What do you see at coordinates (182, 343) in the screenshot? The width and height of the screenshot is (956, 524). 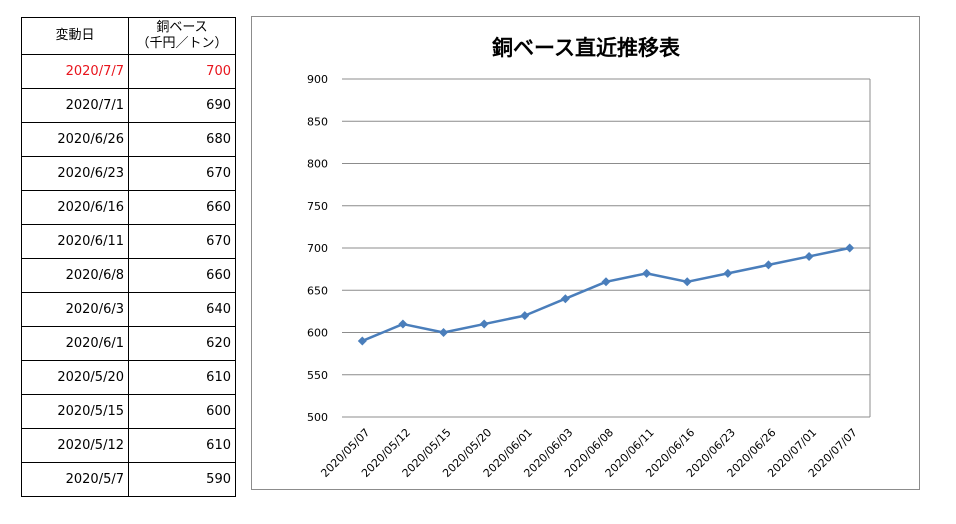 I see `row-price: 620` at bounding box center [182, 343].